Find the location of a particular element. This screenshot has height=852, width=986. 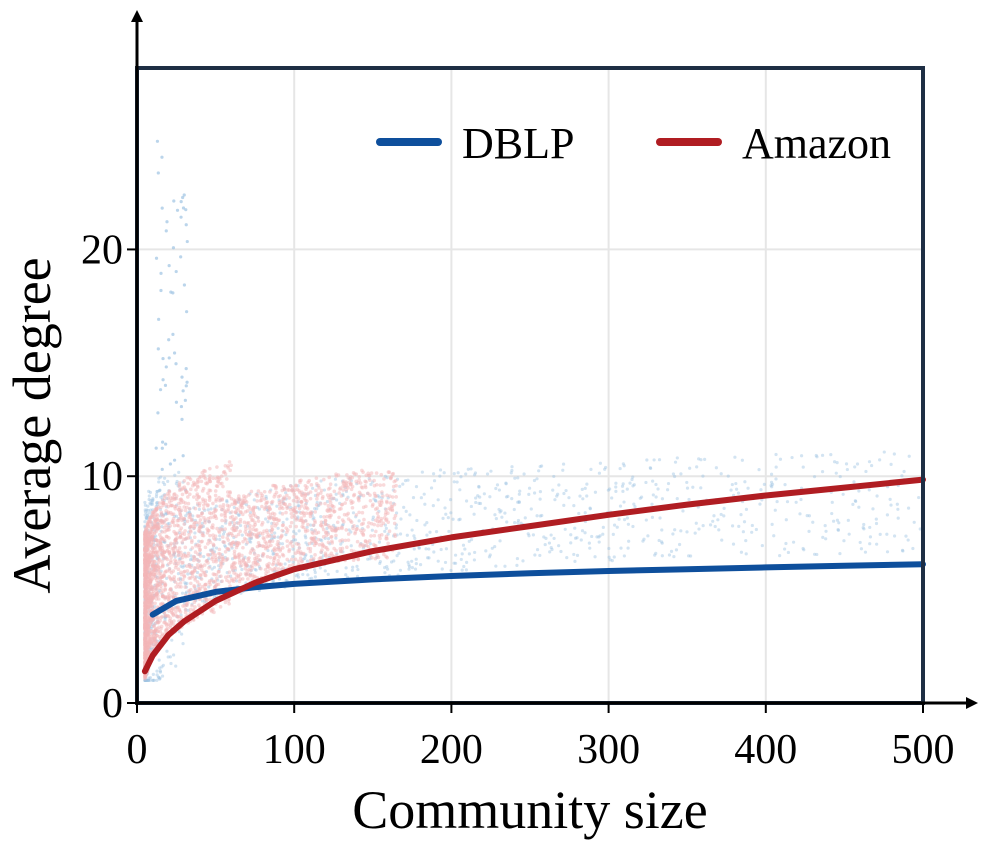

y-tick-label: 10 is located at coordinates (102, 477).